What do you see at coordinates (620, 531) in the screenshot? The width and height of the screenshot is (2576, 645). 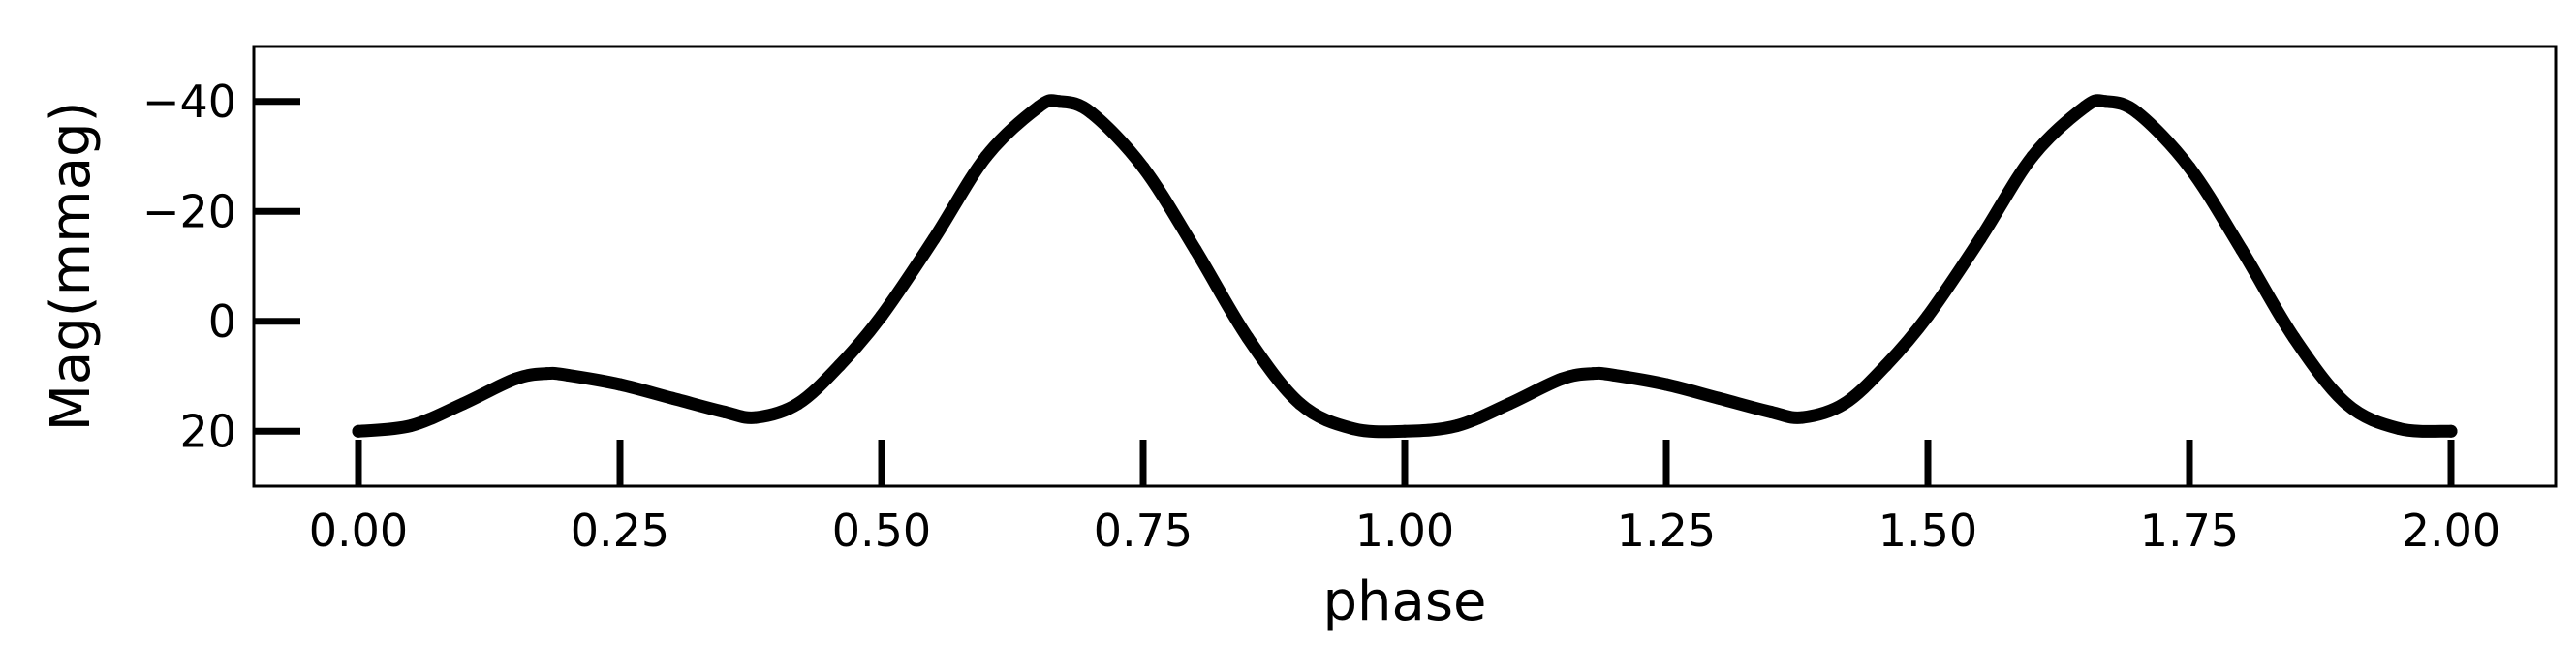 I see `x-tick-label: 0.25` at bounding box center [620, 531].